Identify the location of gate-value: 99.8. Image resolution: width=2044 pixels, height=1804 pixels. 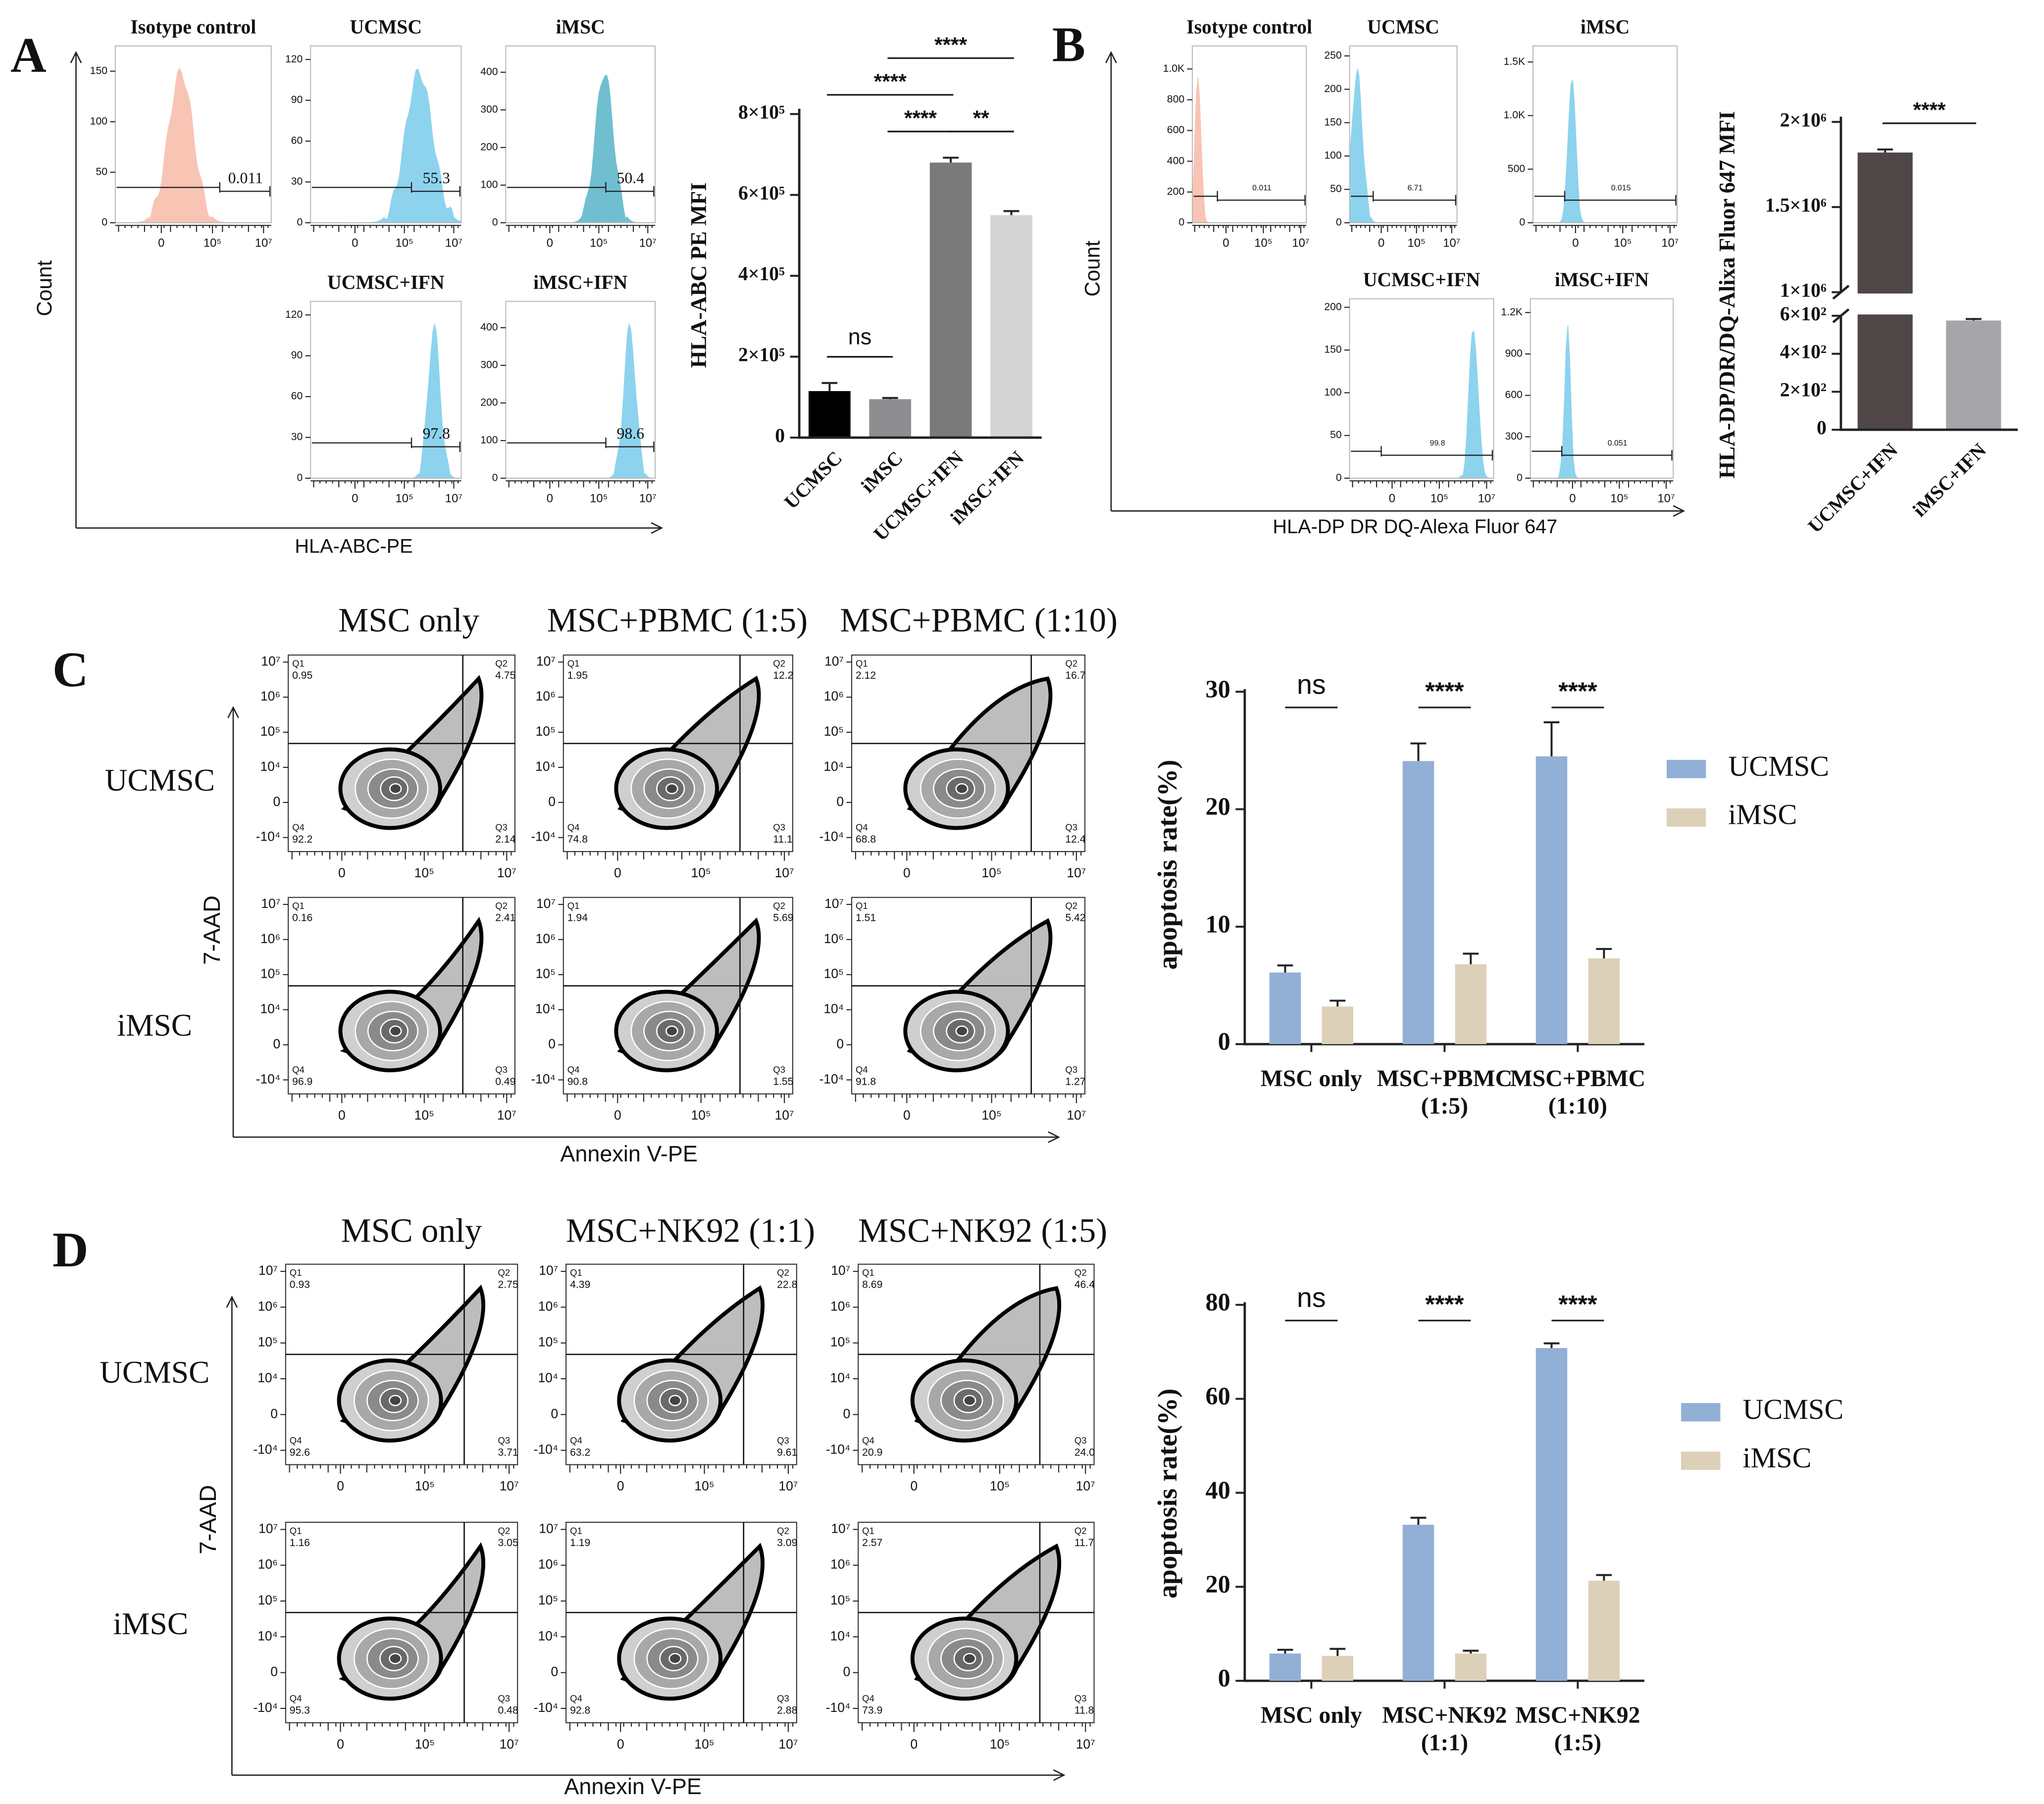
(1437, 444).